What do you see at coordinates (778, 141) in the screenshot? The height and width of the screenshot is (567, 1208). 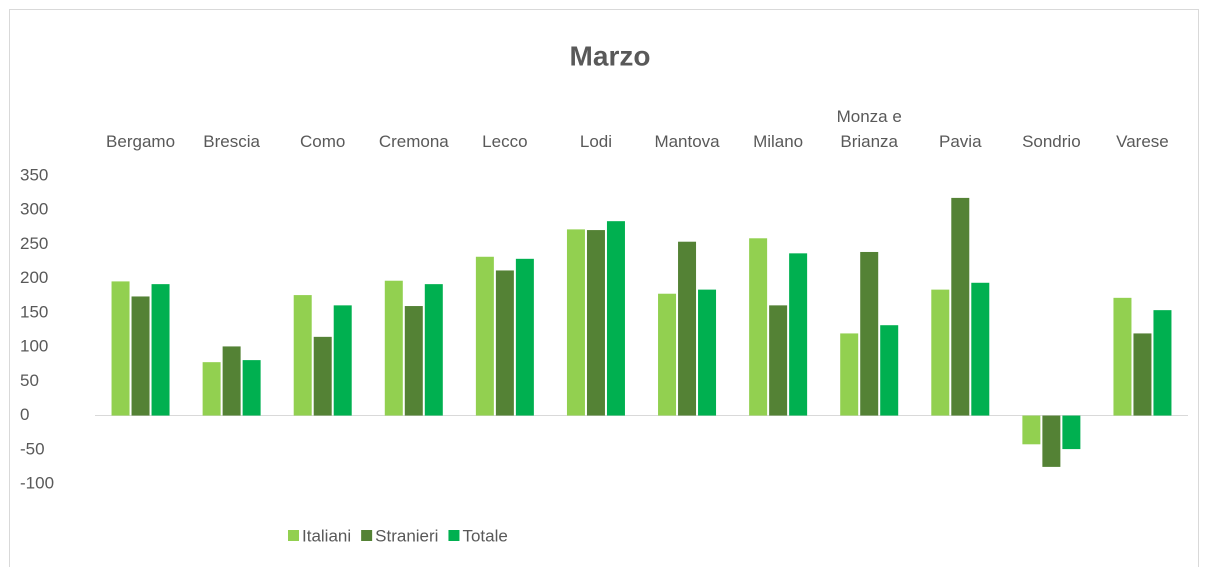 I see `x-tick-label: Milano` at bounding box center [778, 141].